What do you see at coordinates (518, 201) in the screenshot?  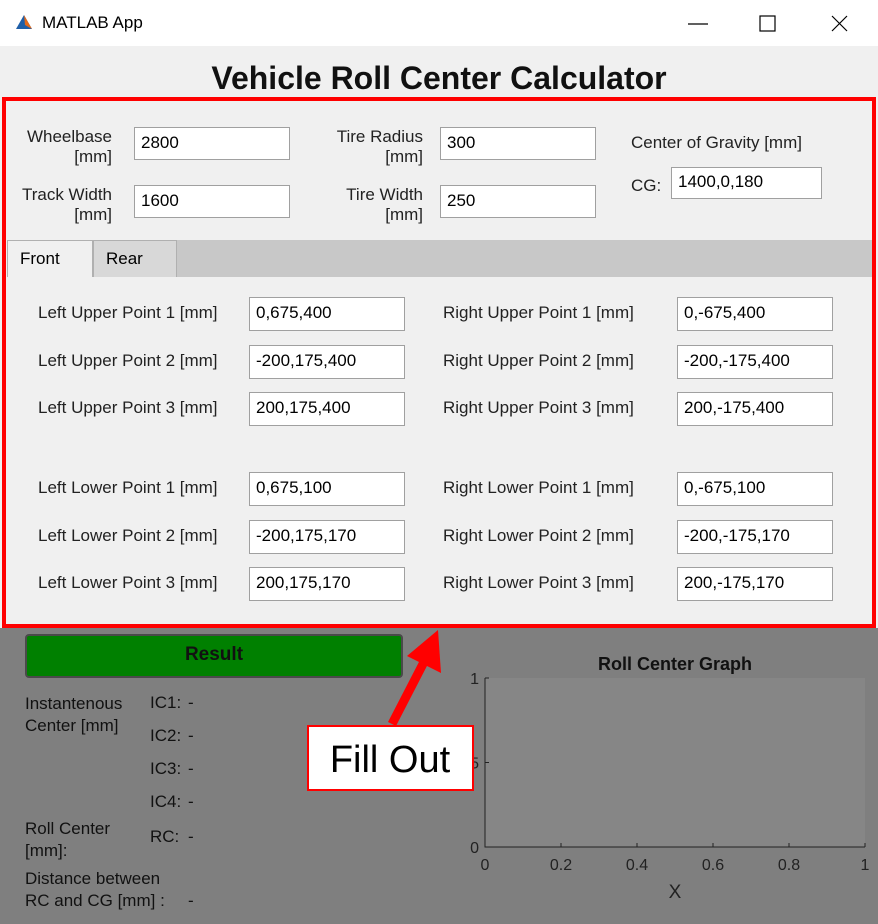 I see `text-input: 250` at bounding box center [518, 201].